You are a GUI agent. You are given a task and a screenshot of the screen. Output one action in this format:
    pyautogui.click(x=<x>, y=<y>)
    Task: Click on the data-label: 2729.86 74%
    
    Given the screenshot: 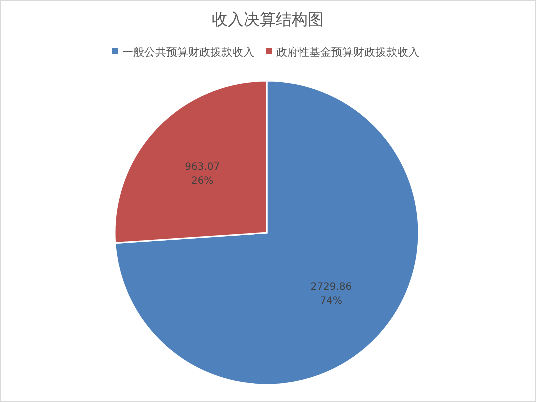 What is the action you would take?
    pyautogui.click(x=331, y=295)
    